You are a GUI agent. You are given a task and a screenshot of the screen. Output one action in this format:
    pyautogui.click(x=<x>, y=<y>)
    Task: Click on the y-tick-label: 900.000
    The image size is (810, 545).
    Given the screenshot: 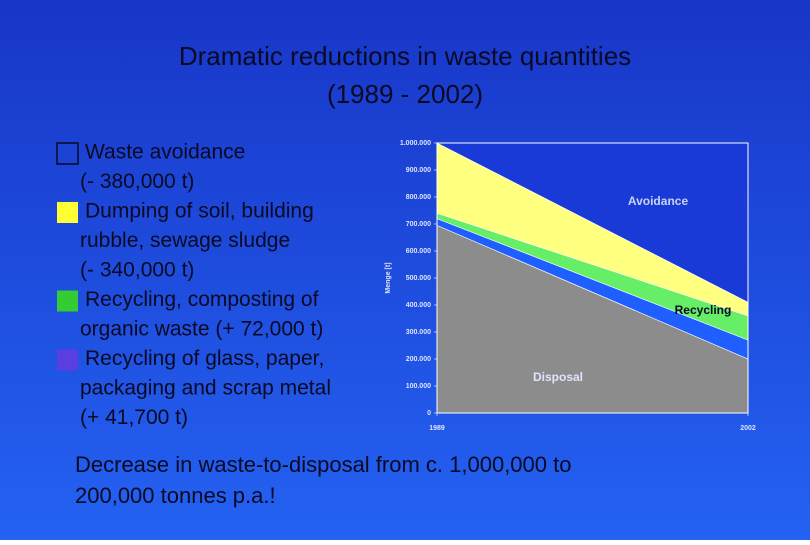 What is the action you would take?
    pyautogui.click(x=418, y=170)
    